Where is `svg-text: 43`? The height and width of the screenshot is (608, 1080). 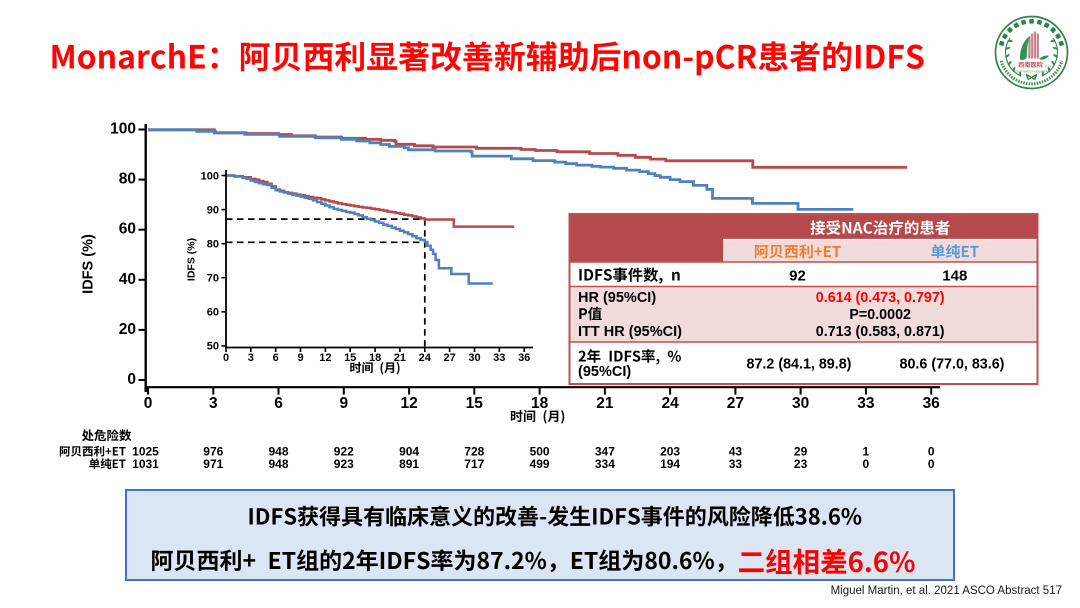
svg-text: 43 is located at coordinates (736, 452).